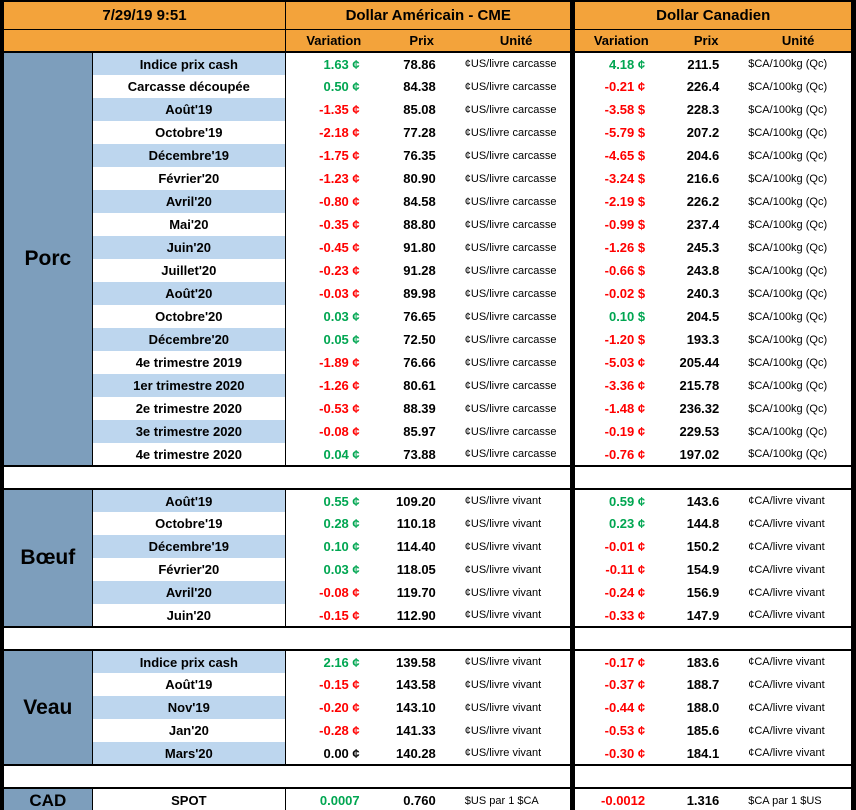 This screenshot has height=810, width=856. I want to click on us-price-value: 139.58, so click(421, 661).